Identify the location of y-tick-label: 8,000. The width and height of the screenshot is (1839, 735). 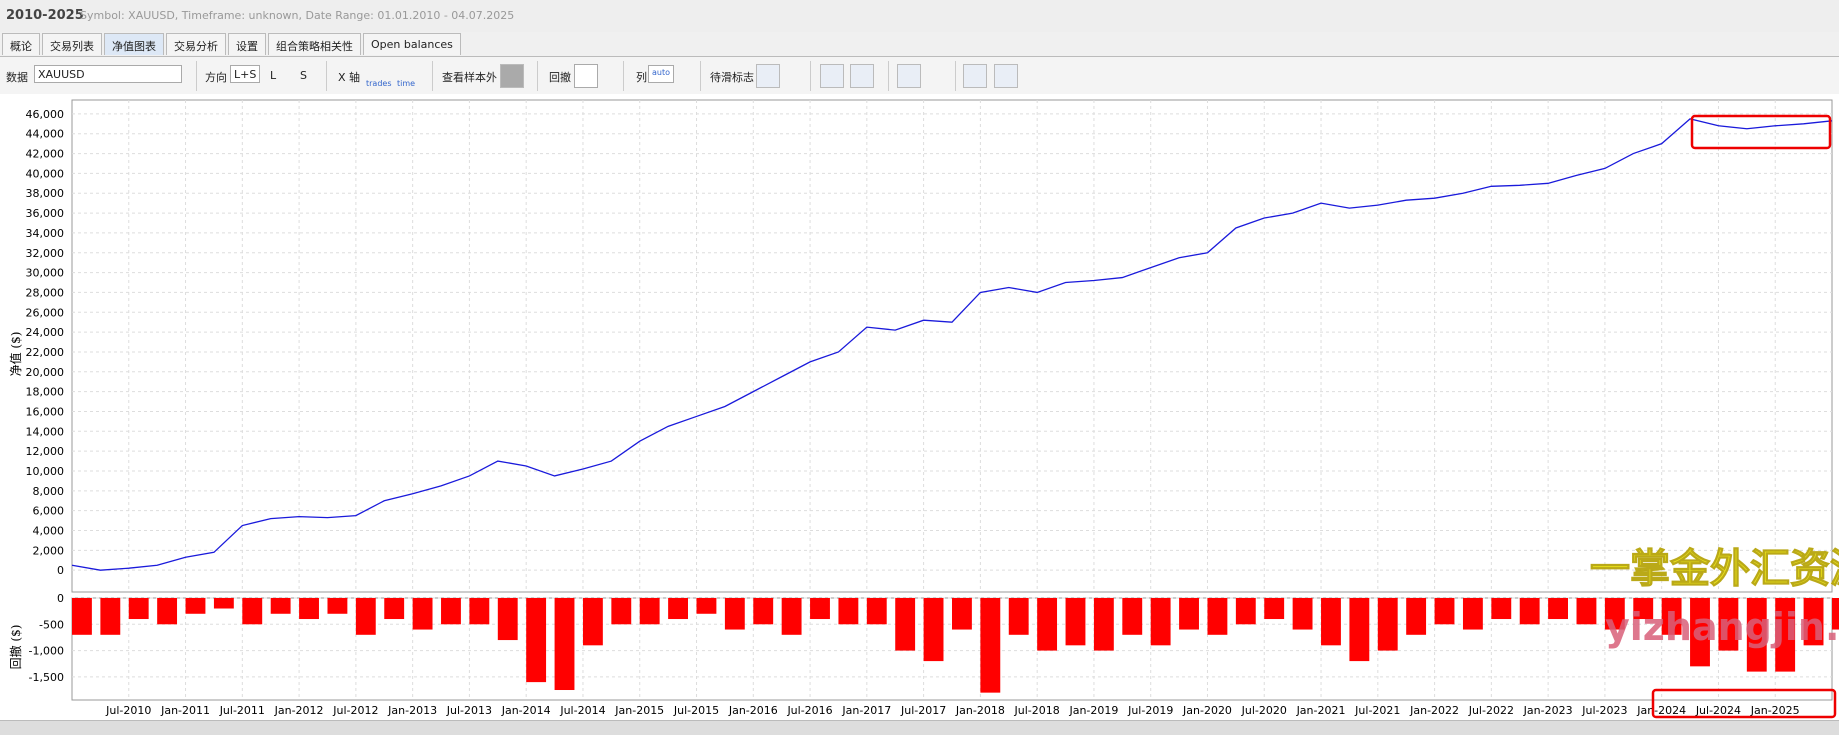
(49, 491).